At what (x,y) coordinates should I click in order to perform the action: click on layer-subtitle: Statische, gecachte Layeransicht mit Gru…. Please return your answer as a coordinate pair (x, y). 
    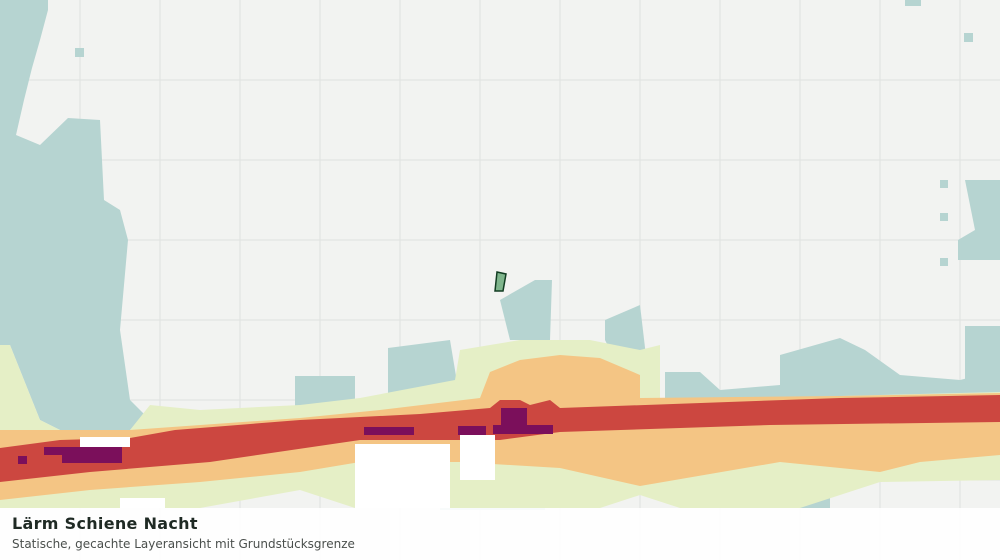
    Looking at the image, I should click on (183, 544).